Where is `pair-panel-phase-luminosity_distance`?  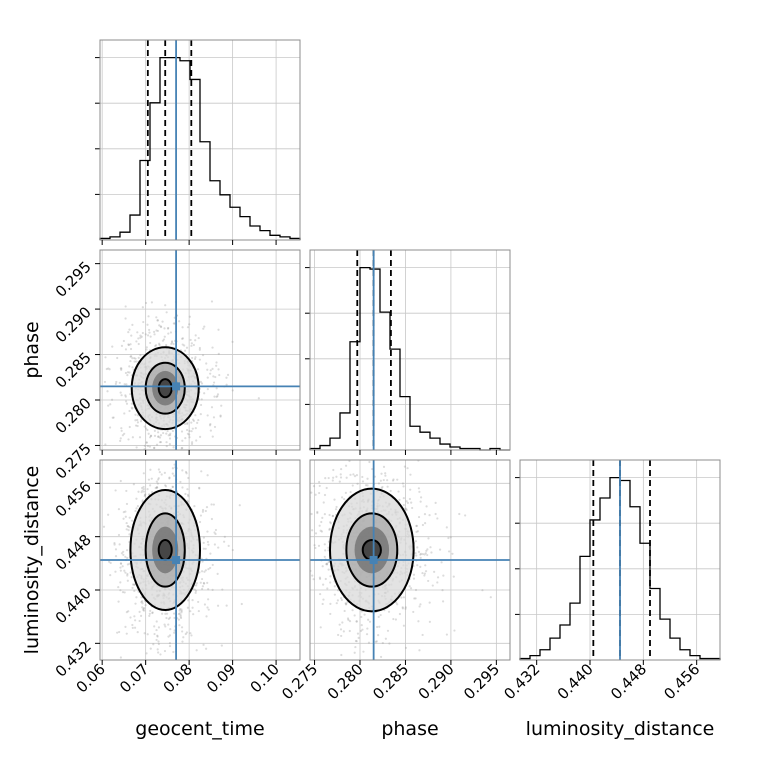 pair-panel-phase-luminosity_distance is located at coordinates (410, 536).